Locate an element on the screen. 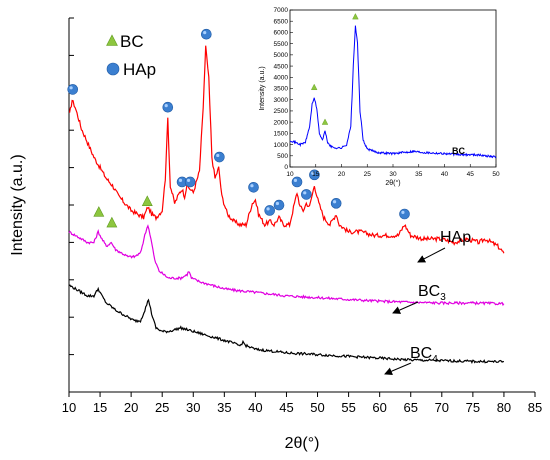 The width and height of the screenshot is (550, 460). inset-y-tick-label: 1500 is located at coordinates (281, 134).